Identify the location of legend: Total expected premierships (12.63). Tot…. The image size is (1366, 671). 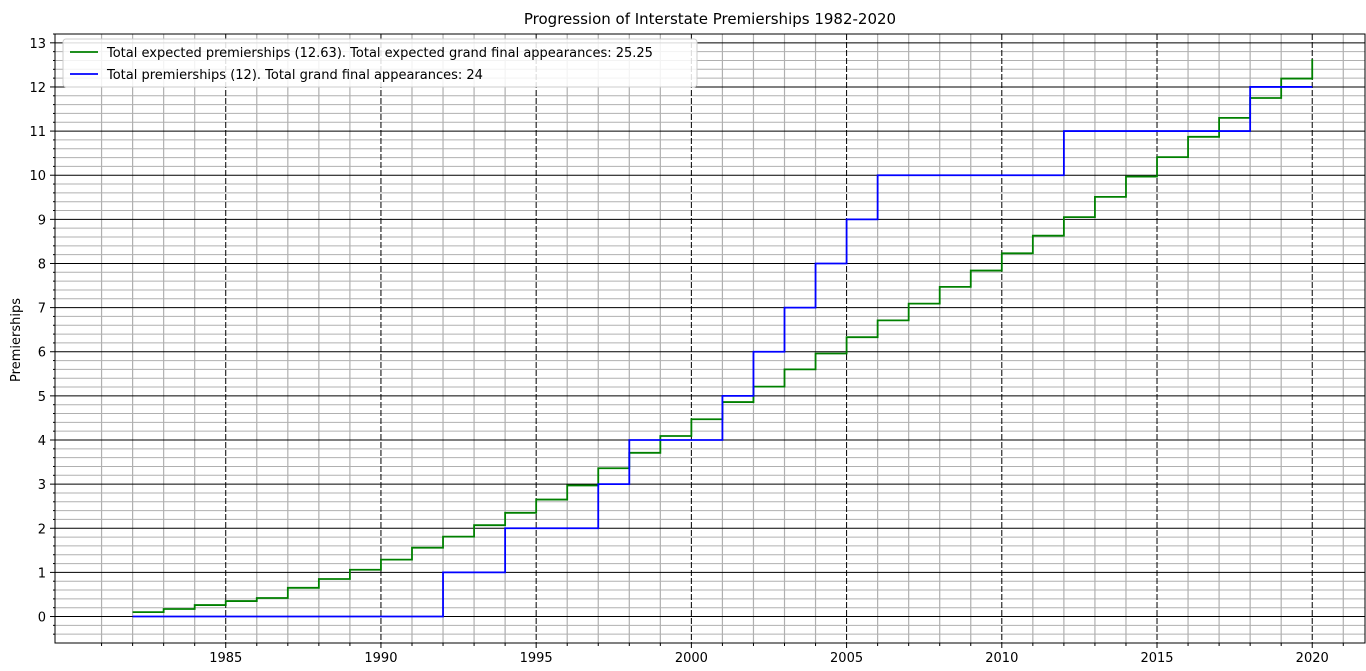
(380, 63).